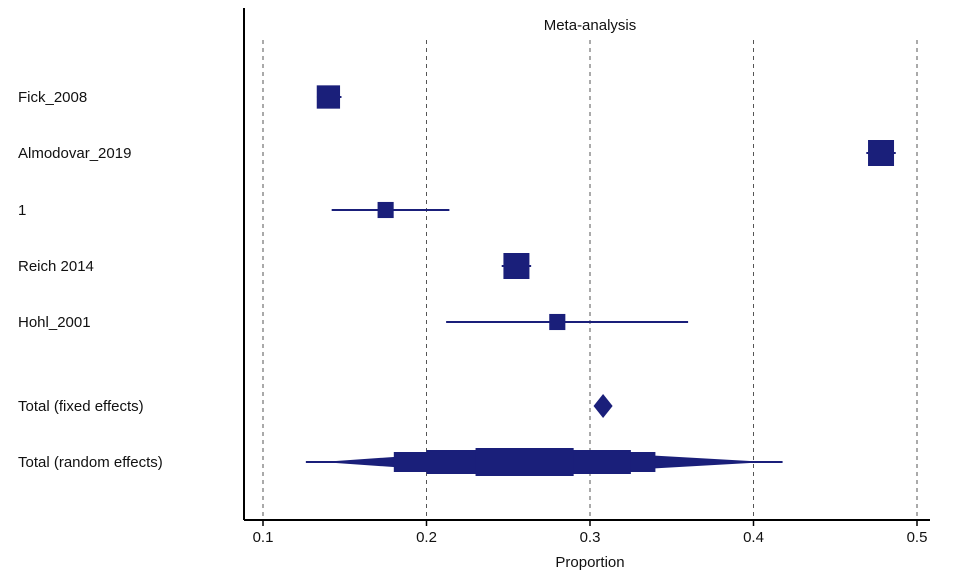  What do you see at coordinates (74, 153) in the screenshot?
I see `study-label-1: Almodovar_2019` at bounding box center [74, 153].